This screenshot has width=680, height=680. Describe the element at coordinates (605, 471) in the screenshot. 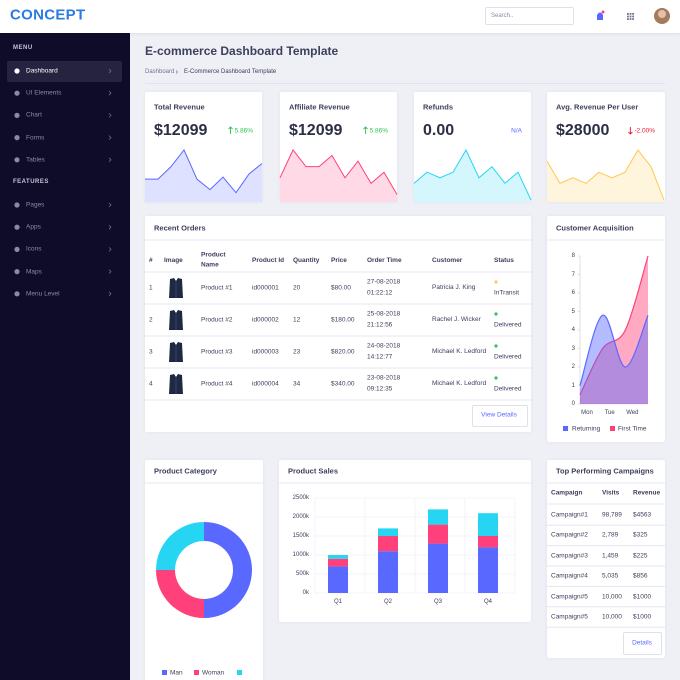

I see `card-title: Top Performing Campaigns` at that location.